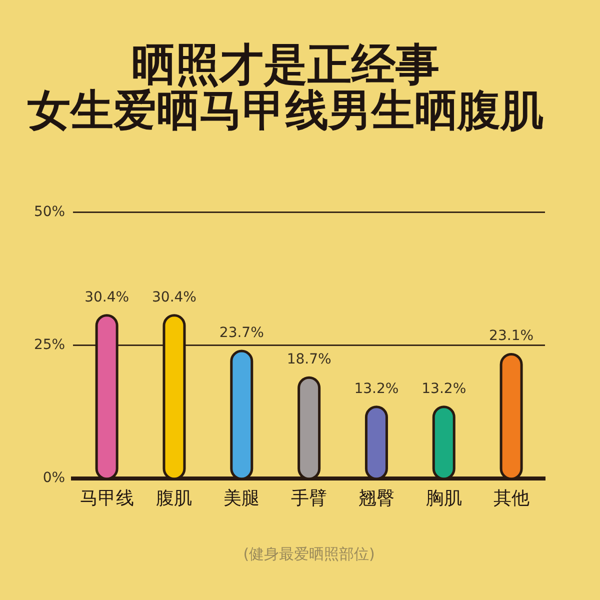 Image resolution: width=600 pixels, height=600 pixels. I want to click on x-tick-label: 其他, so click(511, 498).